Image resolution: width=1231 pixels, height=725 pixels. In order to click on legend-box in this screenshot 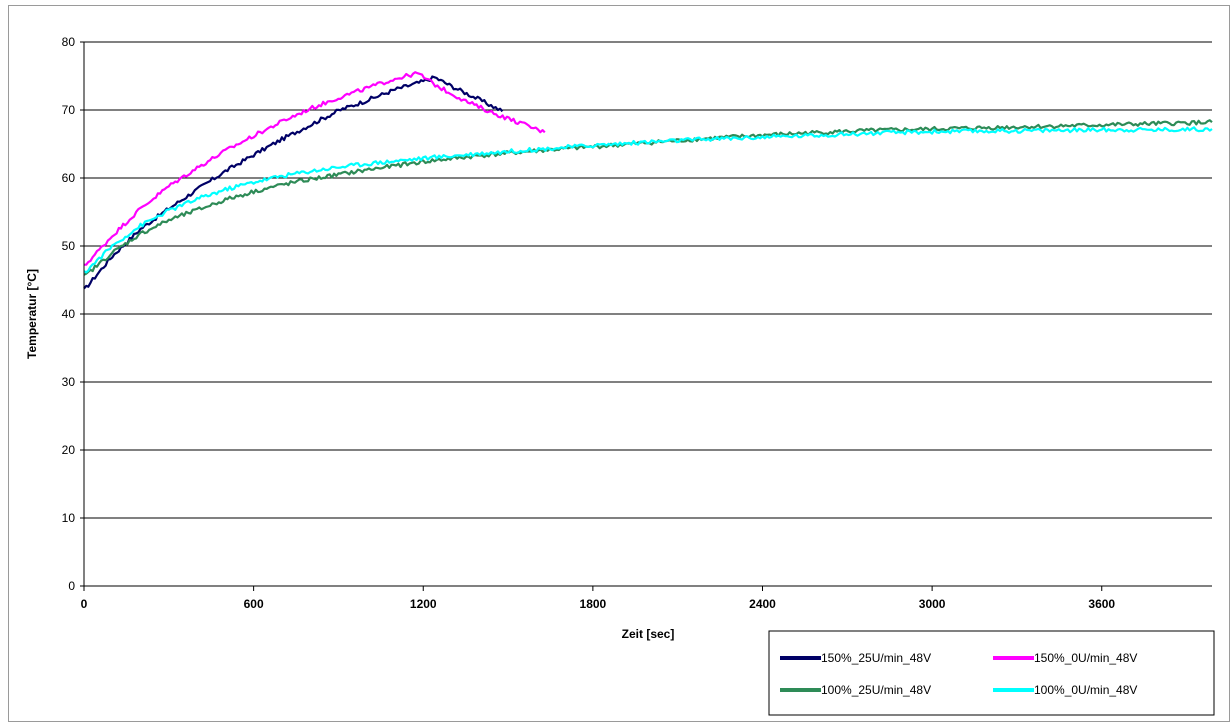, I will do `click(991, 673)`.